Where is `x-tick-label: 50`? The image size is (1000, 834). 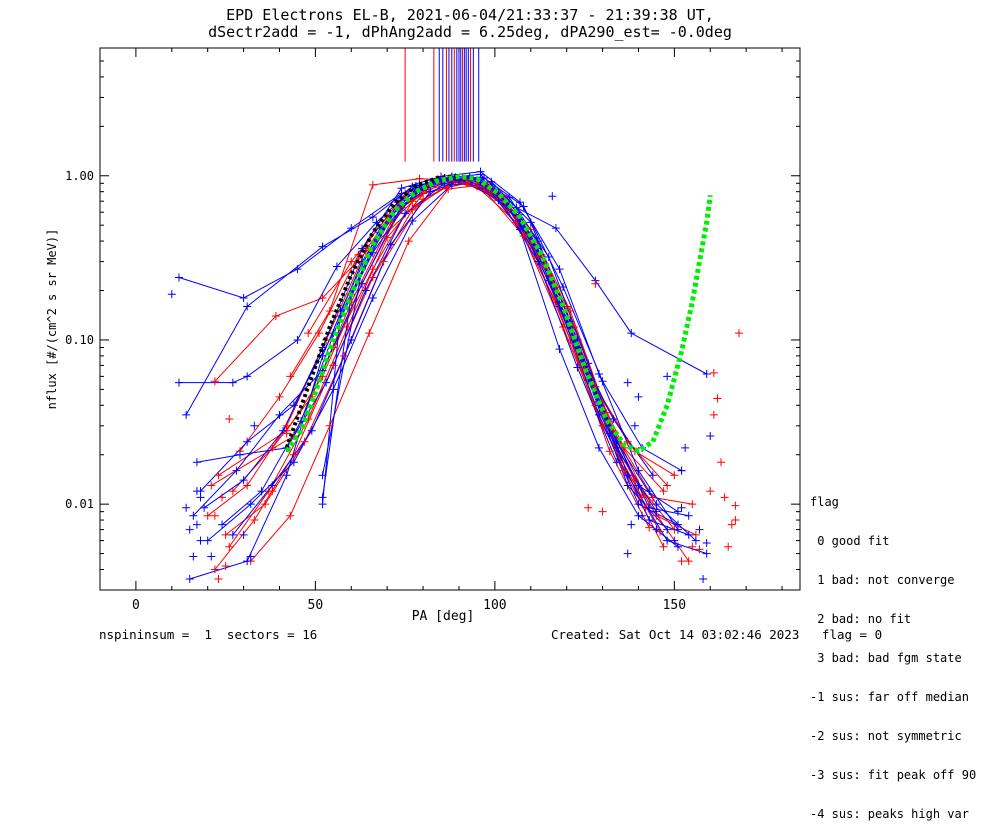
x-tick-label: 50 is located at coordinates (316, 605).